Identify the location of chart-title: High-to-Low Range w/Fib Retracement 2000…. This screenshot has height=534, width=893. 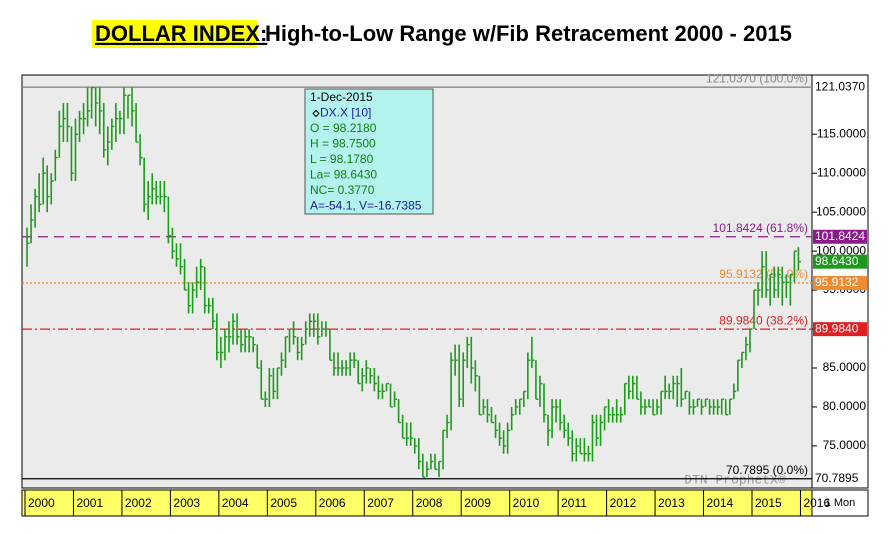
(528, 33).